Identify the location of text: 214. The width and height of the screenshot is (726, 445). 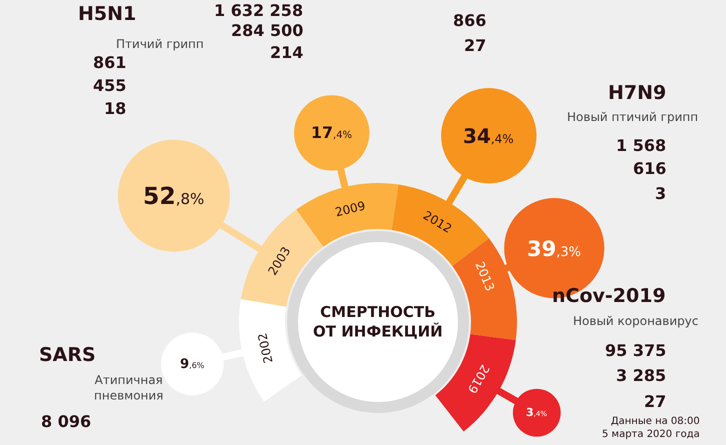
(287, 52).